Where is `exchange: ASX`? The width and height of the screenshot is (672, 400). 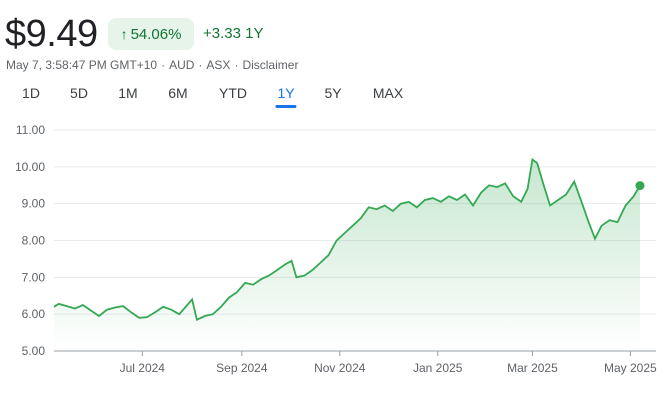
exchange: ASX is located at coordinates (218, 65).